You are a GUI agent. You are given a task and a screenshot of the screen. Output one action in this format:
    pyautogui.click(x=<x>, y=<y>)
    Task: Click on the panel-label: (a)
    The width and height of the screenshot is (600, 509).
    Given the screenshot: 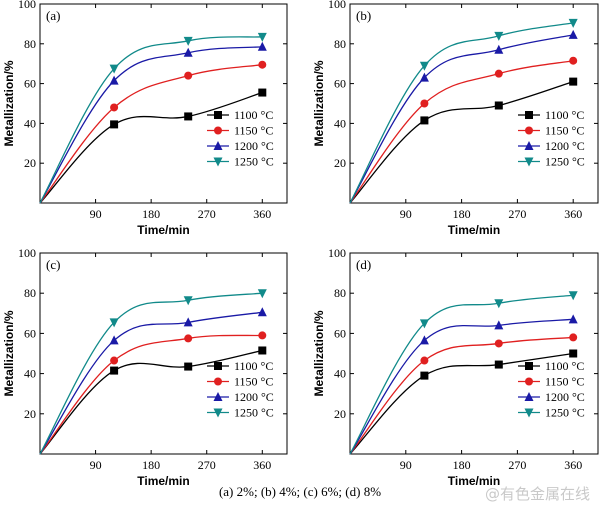 What is the action you would take?
    pyautogui.click(x=53, y=15)
    